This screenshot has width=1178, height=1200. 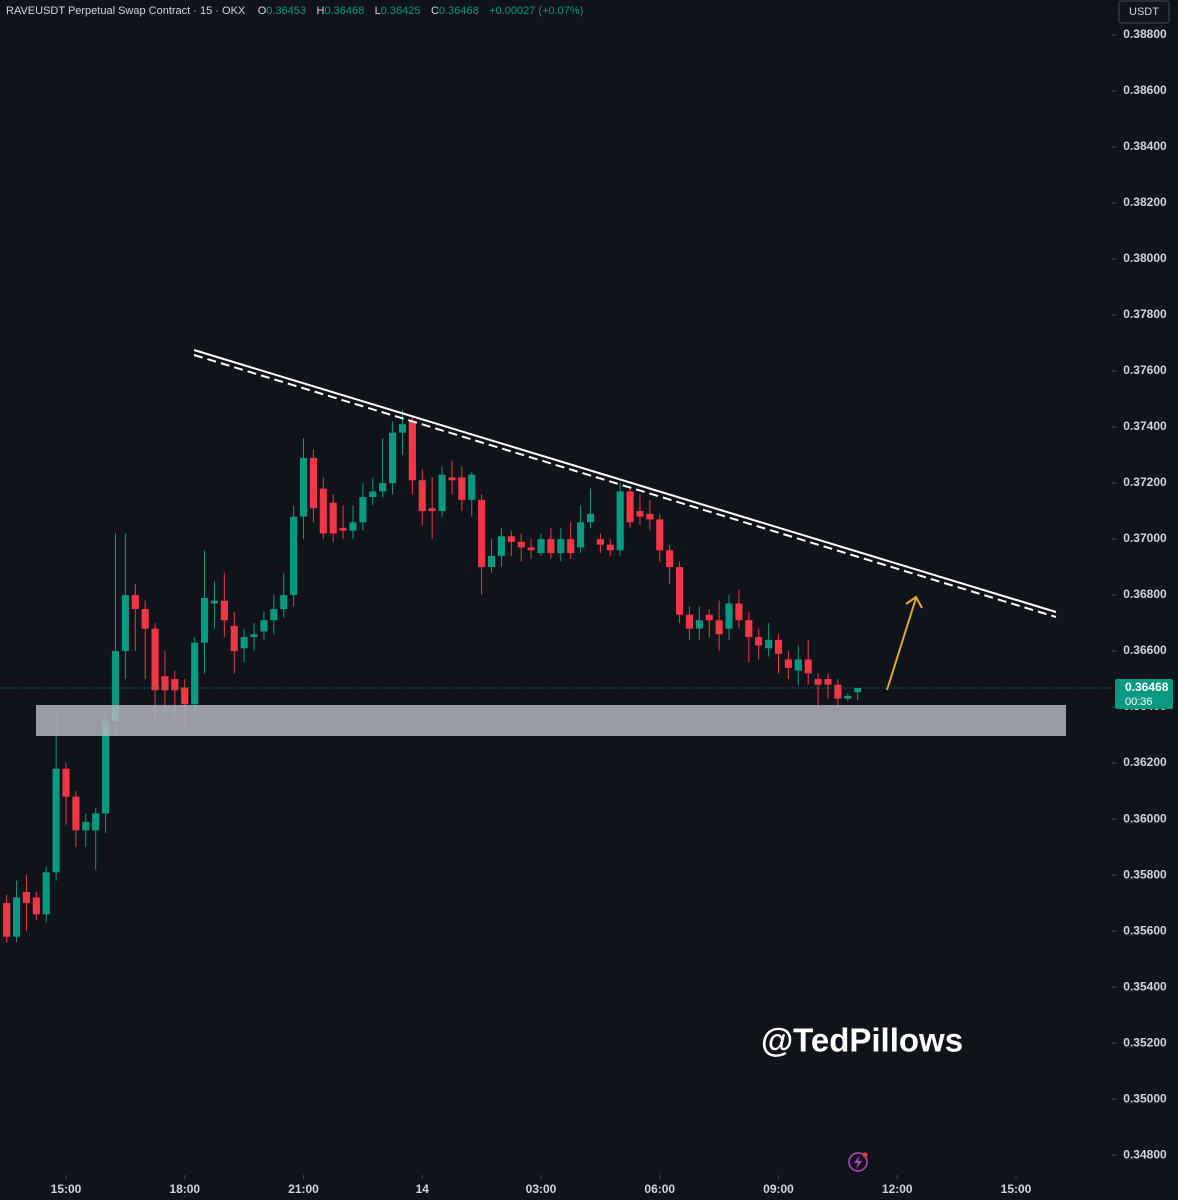 I want to click on x-tick-label: 06:00, so click(x=659, y=1189).